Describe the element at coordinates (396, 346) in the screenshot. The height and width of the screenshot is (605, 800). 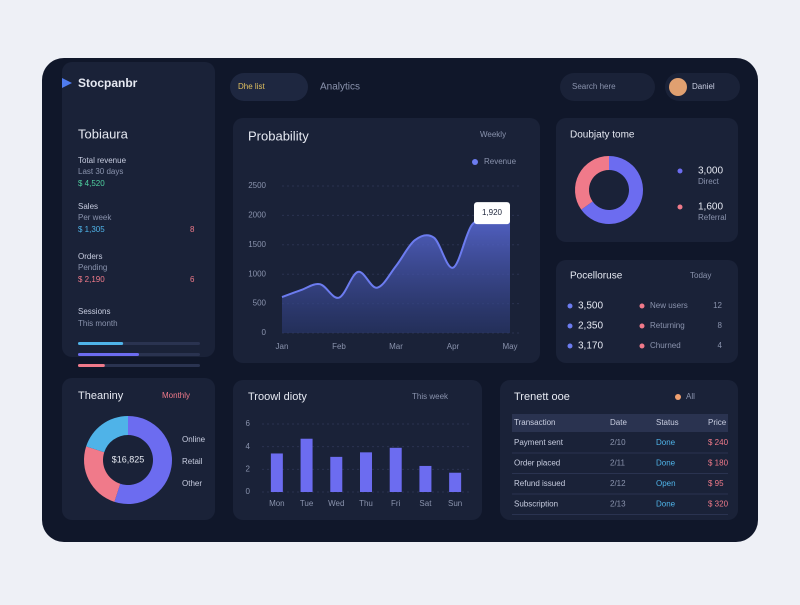
I see `x-tick-label: Mar` at that location.